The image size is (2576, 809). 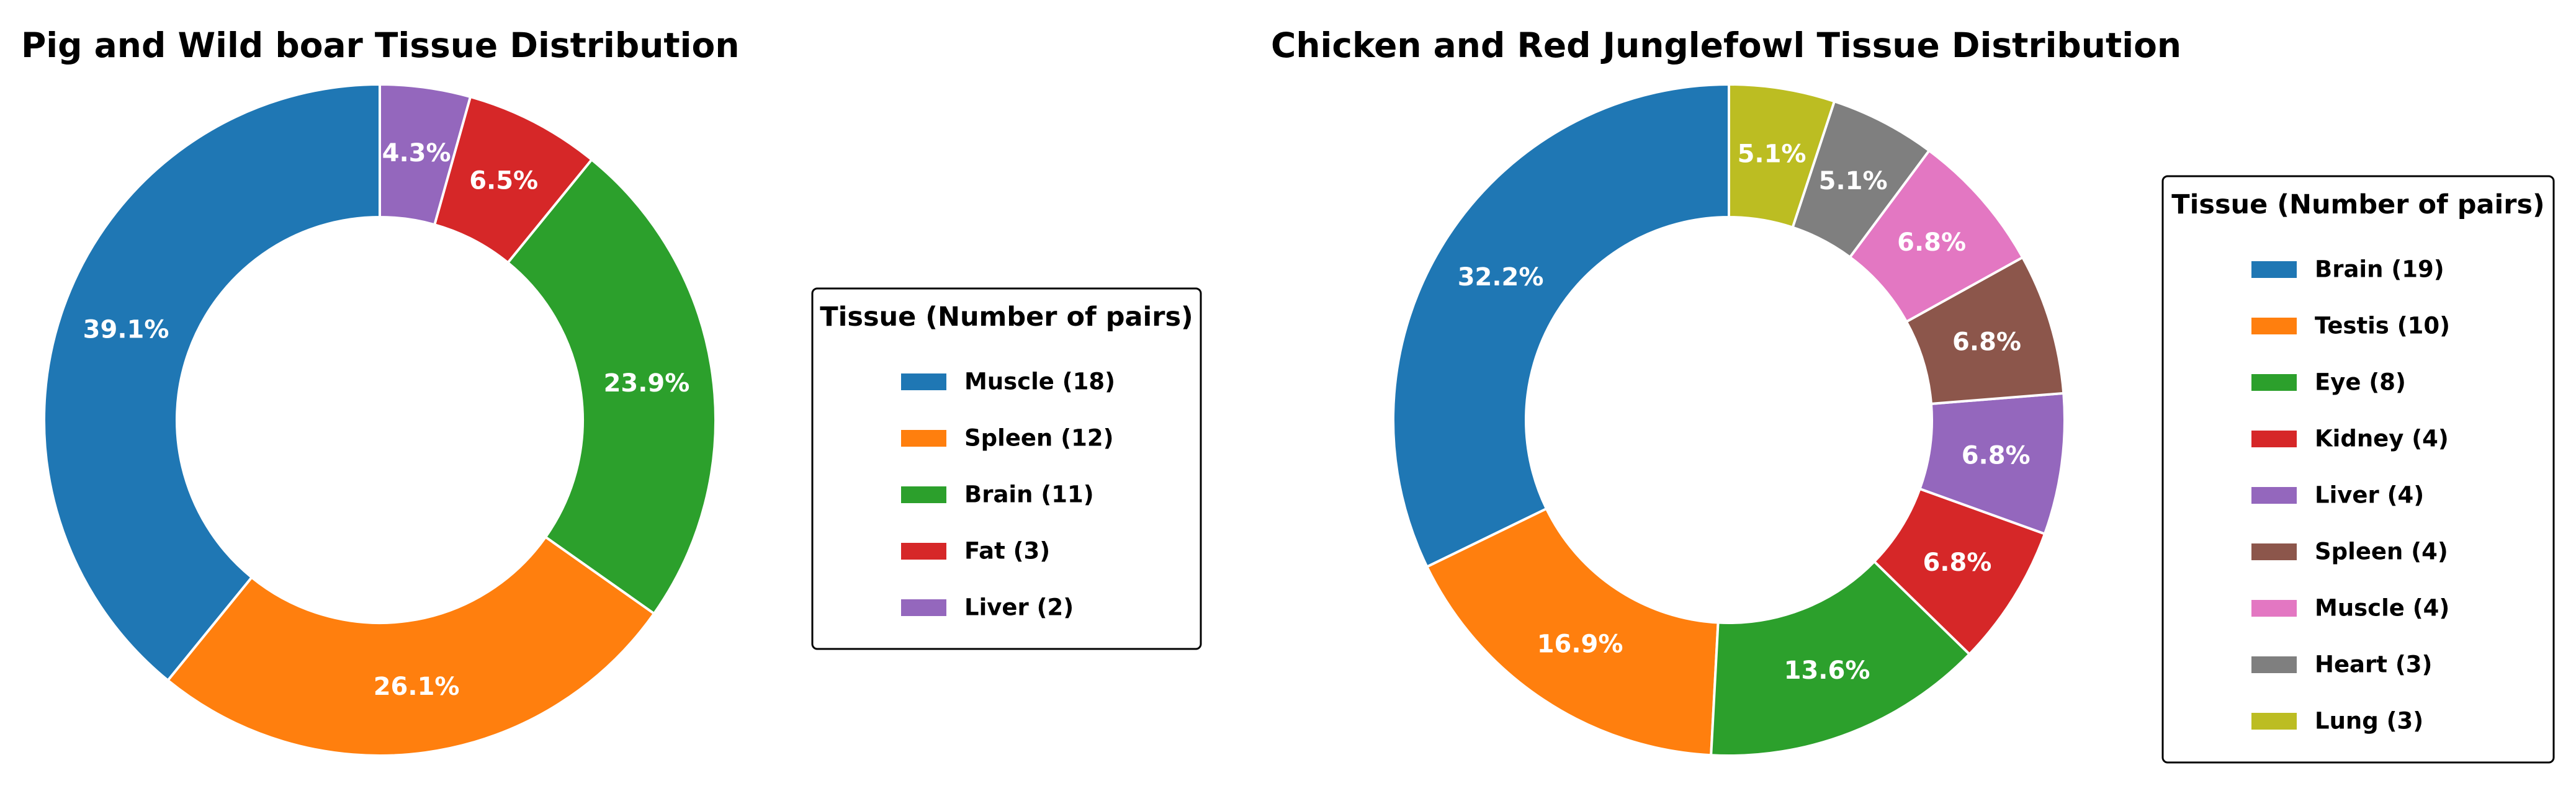 I want to click on legend-item-kidney: Kidney (4), so click(x=2350, y=439).